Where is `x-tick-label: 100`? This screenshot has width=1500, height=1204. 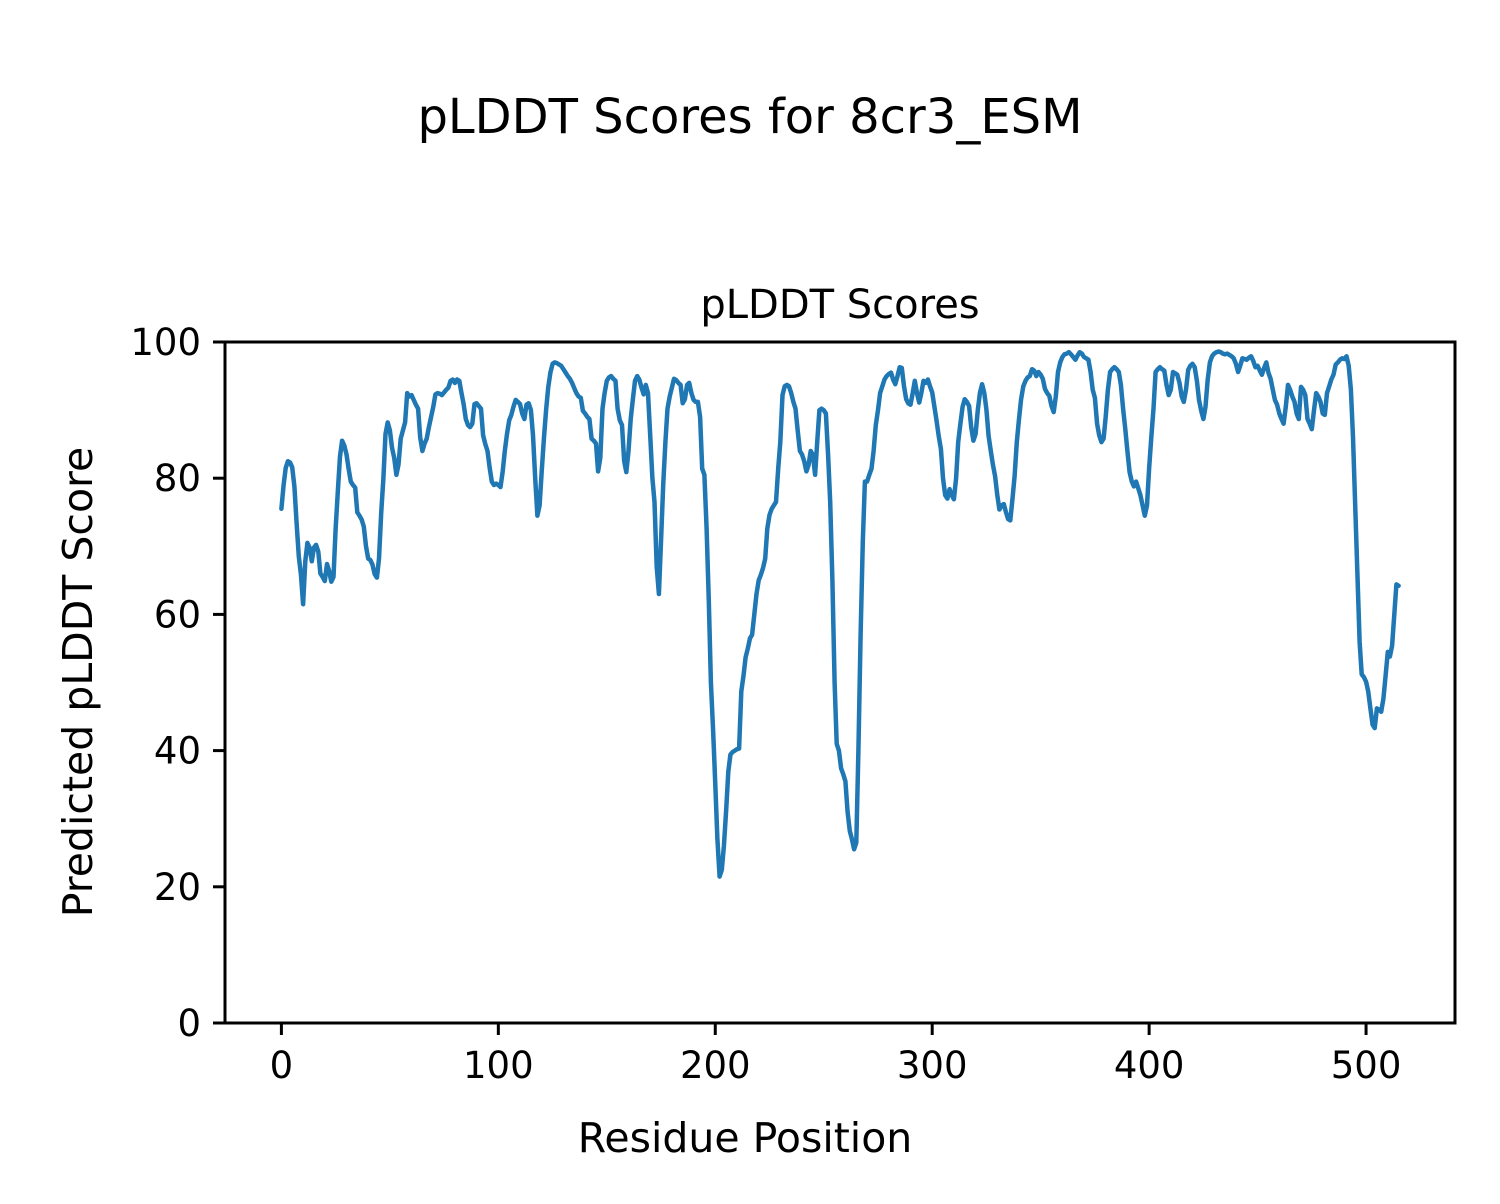
x-tick-label: 100 is located at coordinates (498, 1065).